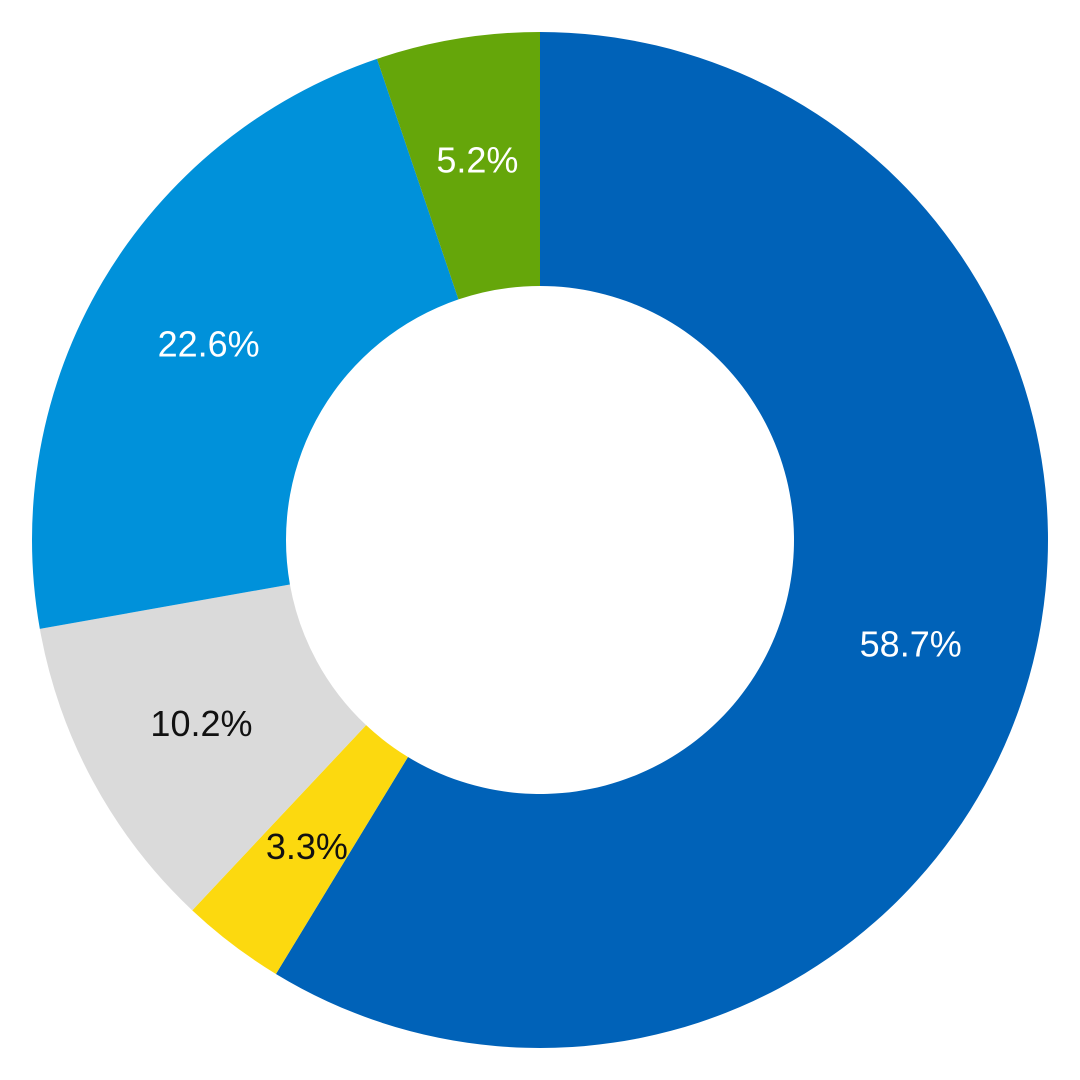  Describe the element at coordinates (209, 344) in the screenshot. I see `slice-label-3: 22.6%` at that location.